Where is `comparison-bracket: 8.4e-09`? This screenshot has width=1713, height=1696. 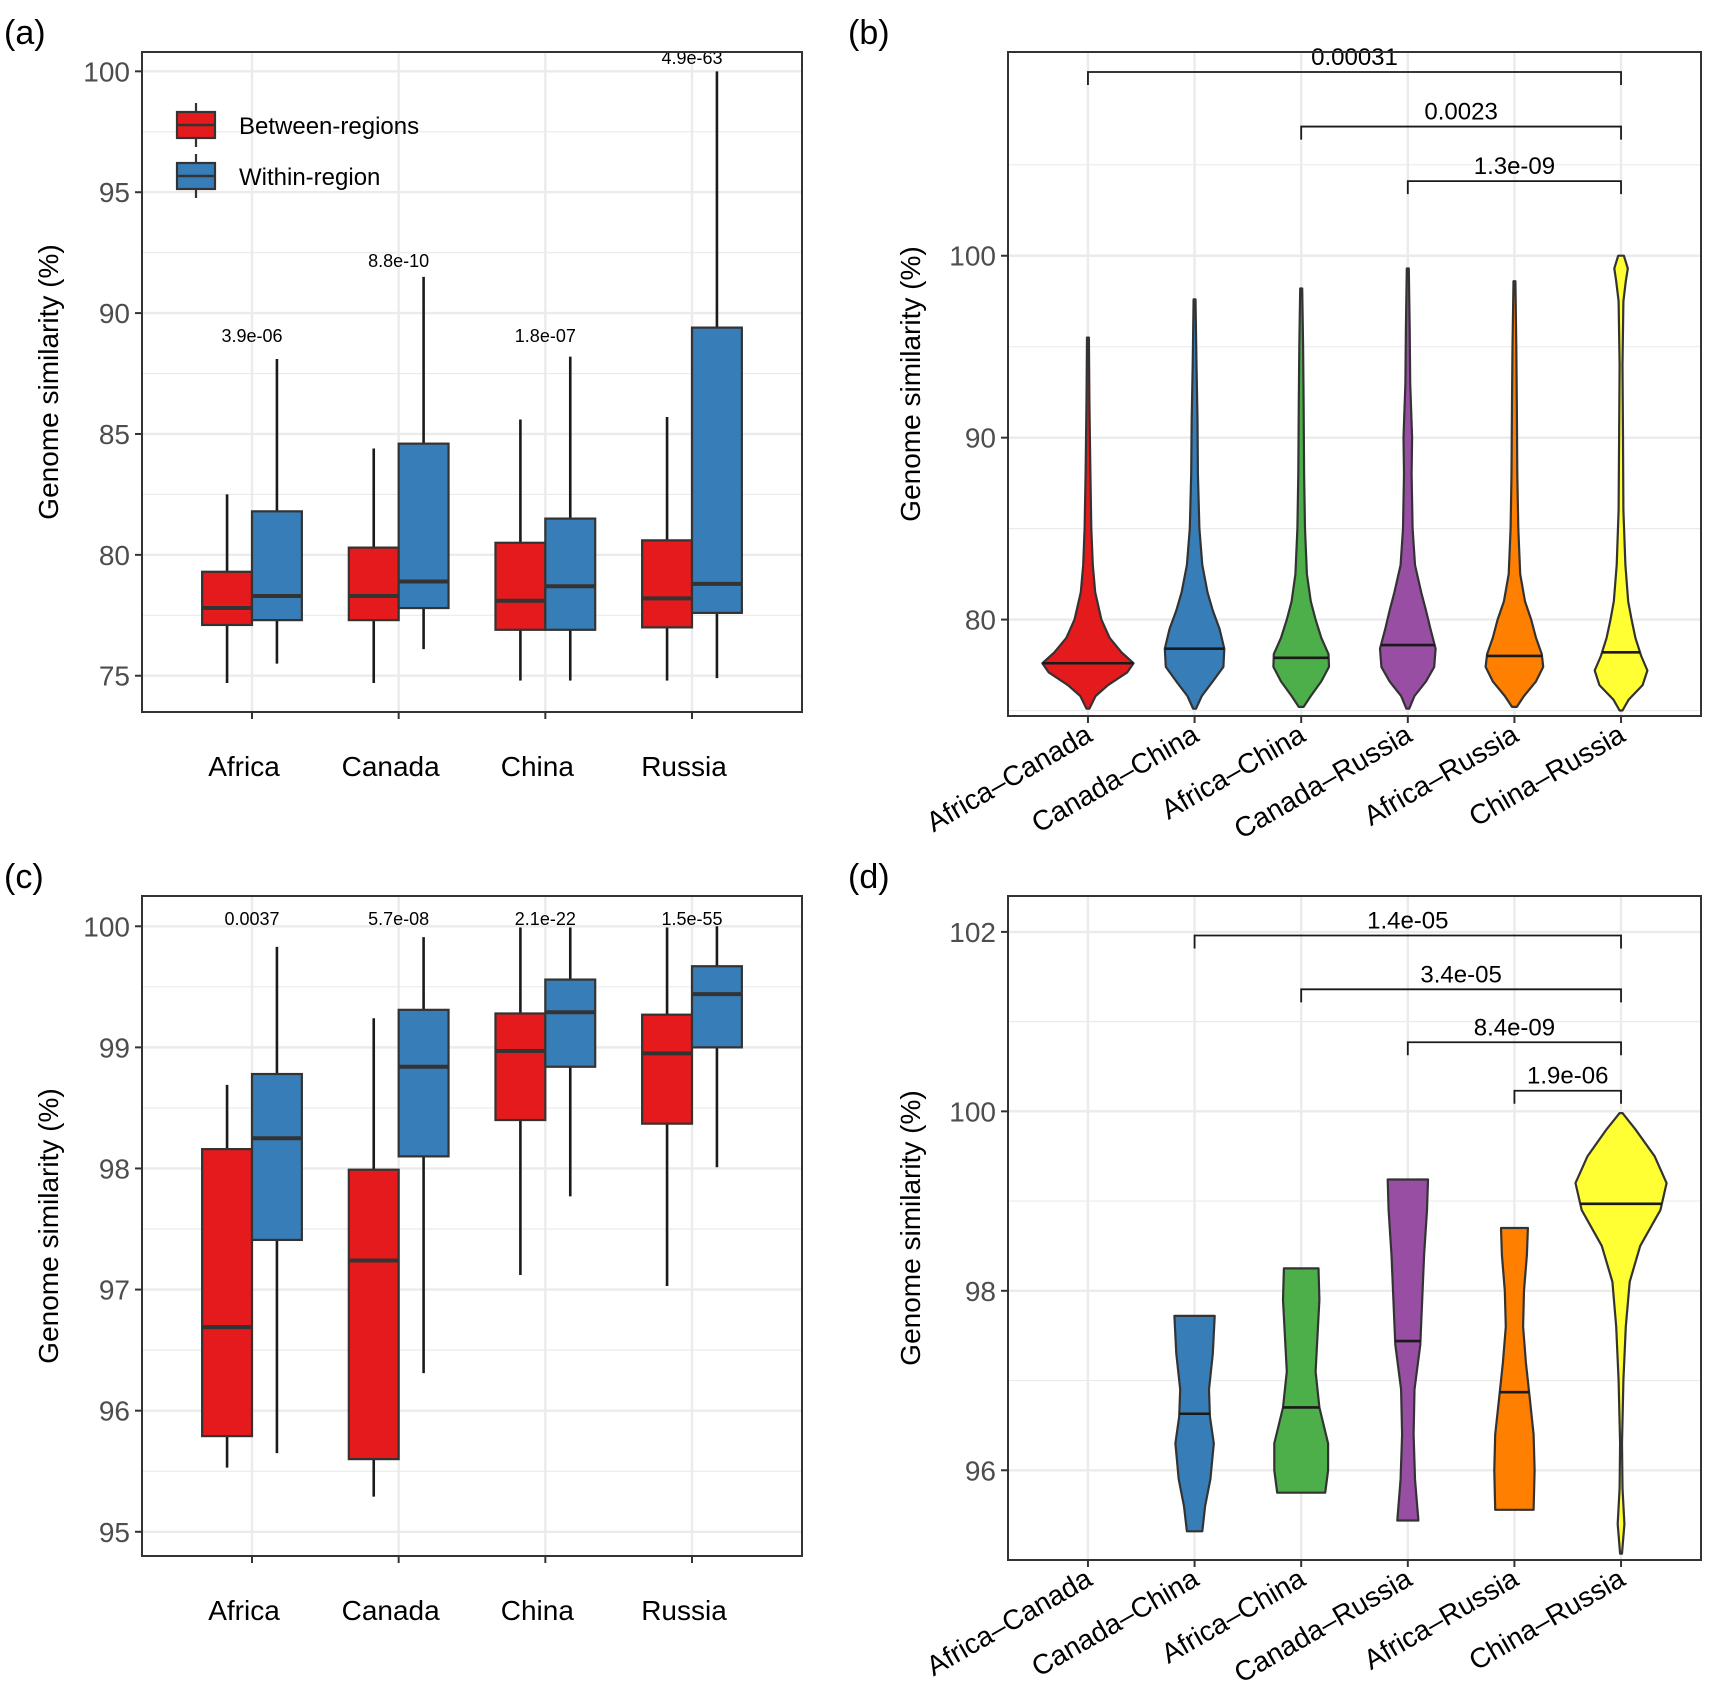
comparison-bracket: 8.4e-09 is located at coordinates (1514, 1035).